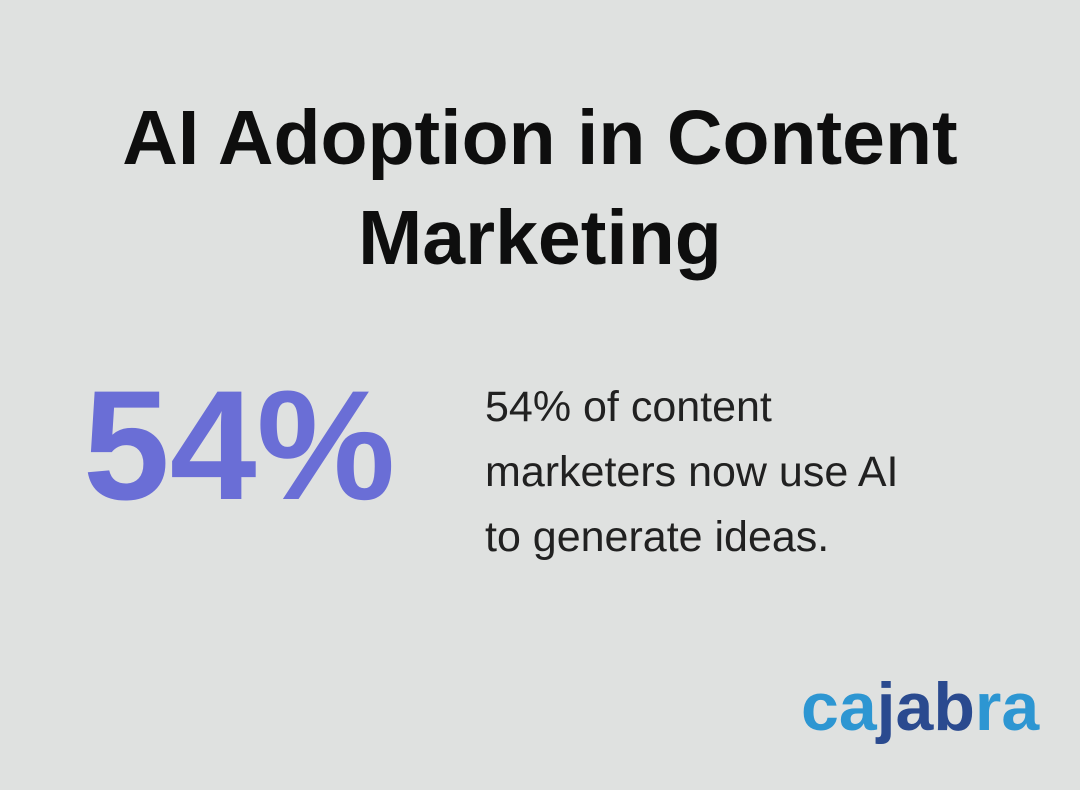 The height and width of the screenshot is (790, 1080). Describe the element at coordinates (925, 707) in the screenshot. I see `logo-segment: jab` at that location.